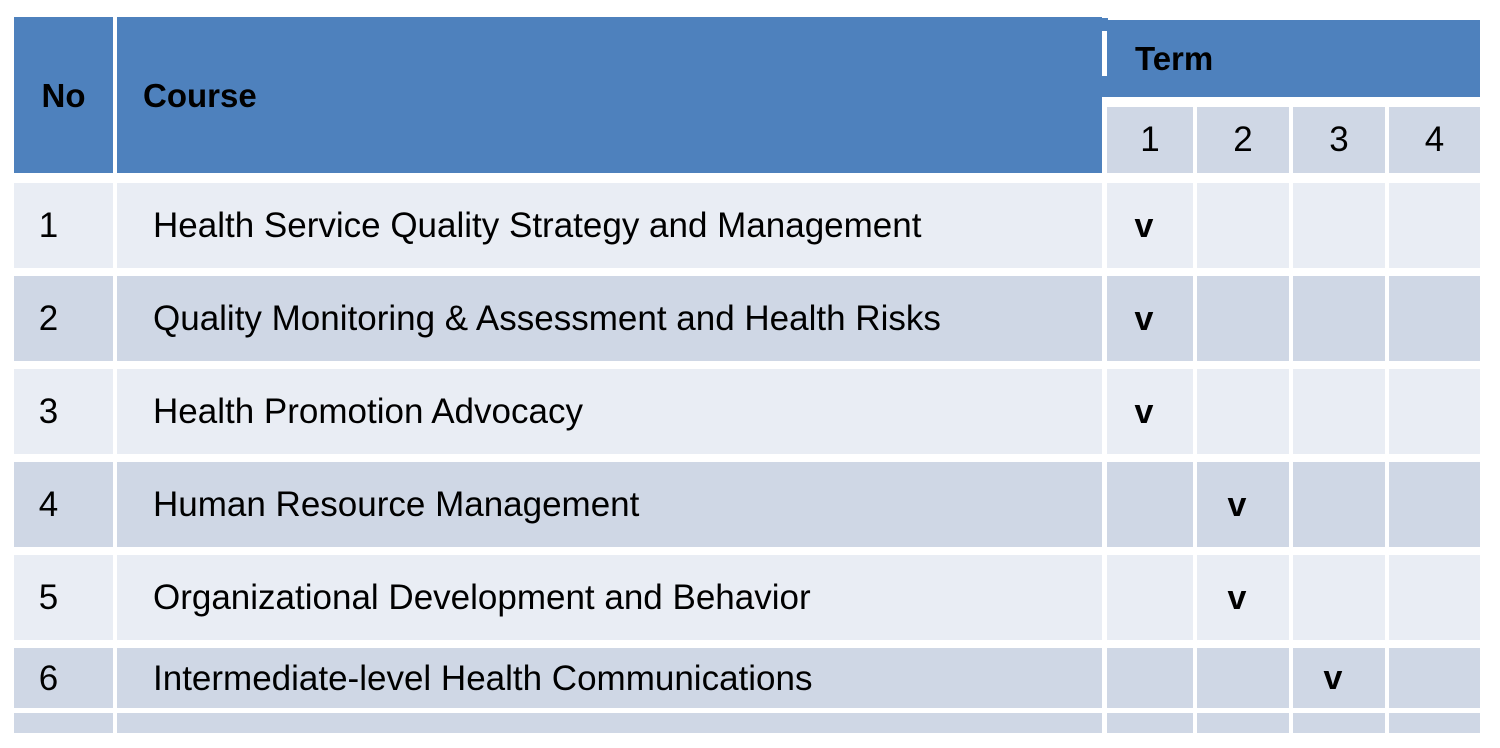 Image resolution: width=1500 pixels, height=748 pixels. I want to click on course-name: Human Resource Management, so click(396, 504).